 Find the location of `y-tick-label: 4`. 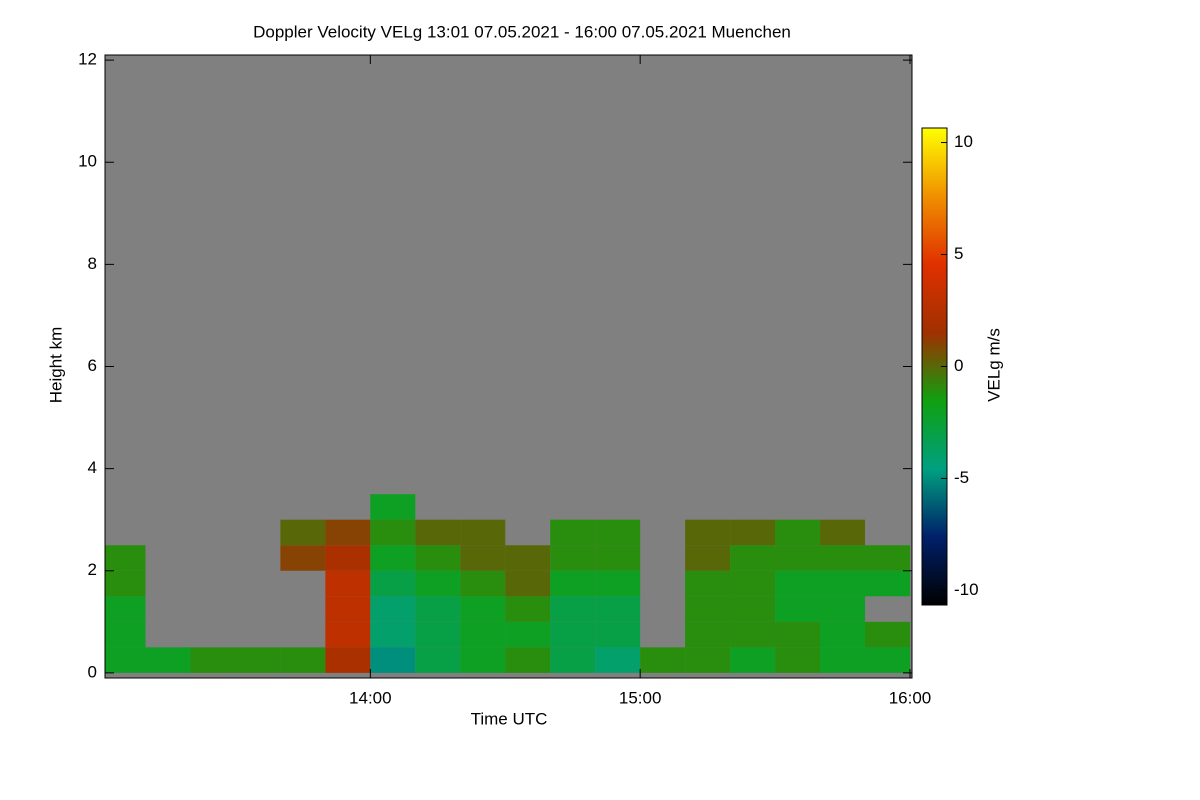

y-tick-label: 4 is located at coordinates (92, 467).